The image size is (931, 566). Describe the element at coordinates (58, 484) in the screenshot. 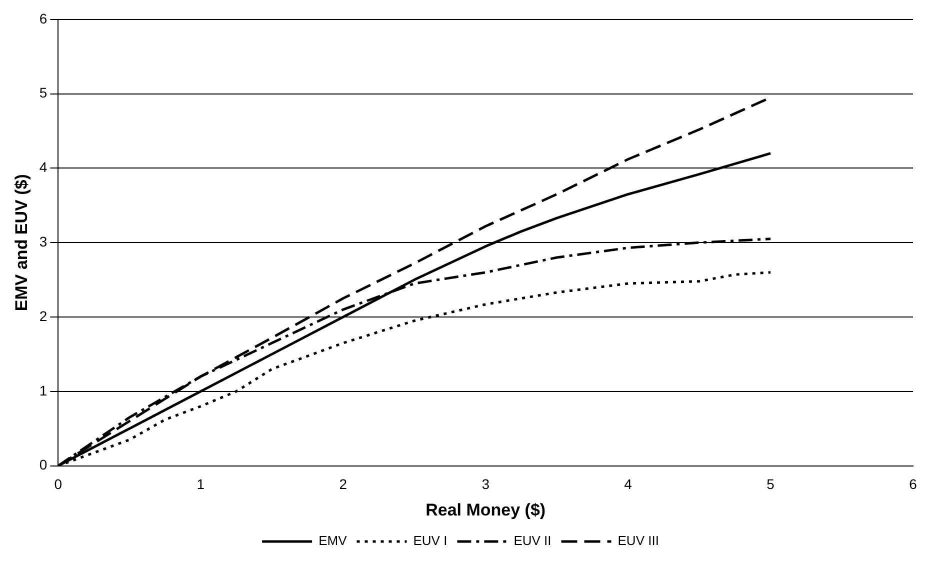

I see `x-tick-label: 0` at that location.